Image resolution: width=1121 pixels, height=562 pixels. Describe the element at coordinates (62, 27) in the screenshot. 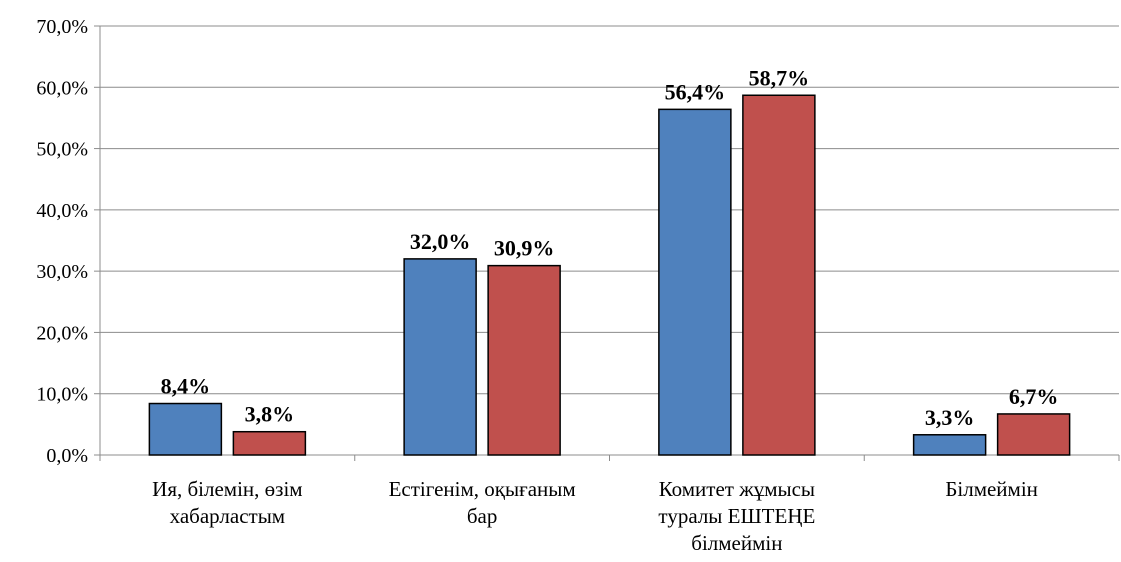

I see `y-tick-label: 70,0%` at that location.